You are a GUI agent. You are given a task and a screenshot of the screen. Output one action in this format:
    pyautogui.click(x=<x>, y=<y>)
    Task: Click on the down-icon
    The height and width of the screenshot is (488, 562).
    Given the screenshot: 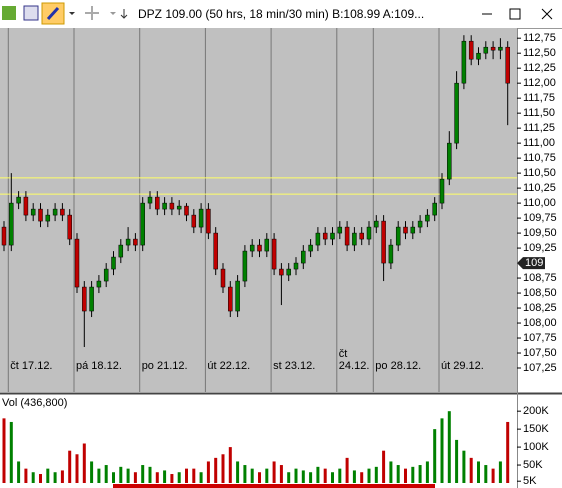 What is the action you would take?
    pyautogui.click(x=124, y=14)
    